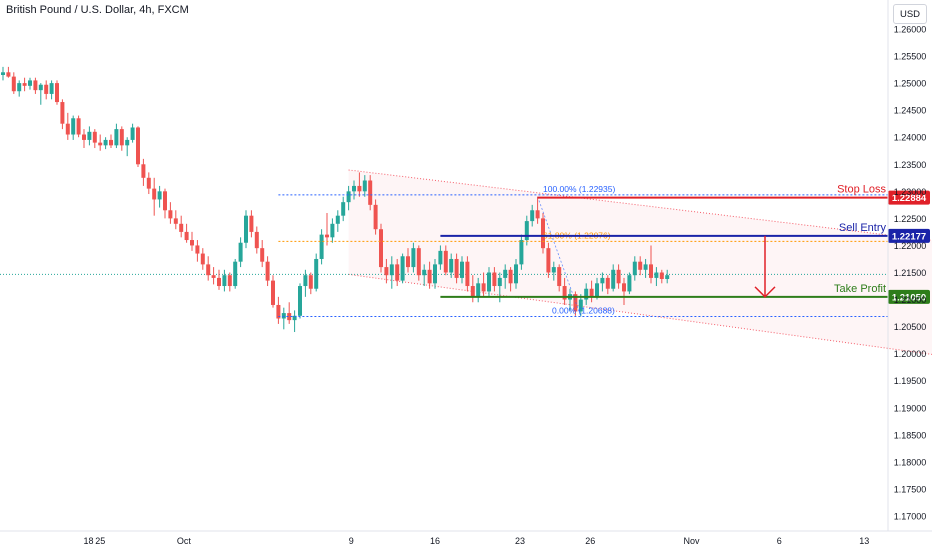  I want to click on fib-label: 0.00% (1.20688), so click(583, 310).